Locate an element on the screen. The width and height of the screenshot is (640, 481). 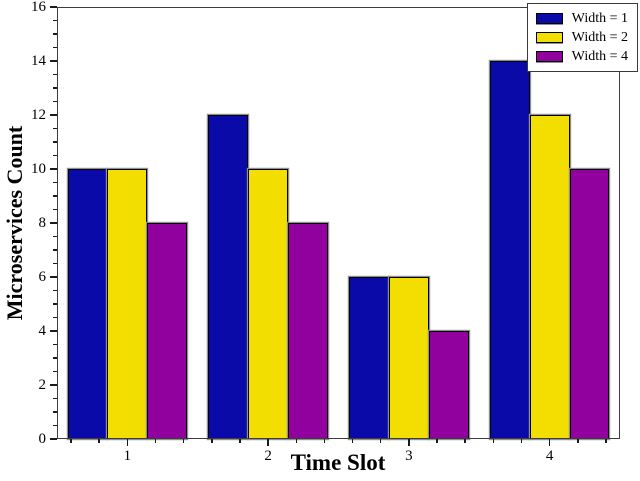
x-tick-label: 3 is located at coordinates (409, 456).